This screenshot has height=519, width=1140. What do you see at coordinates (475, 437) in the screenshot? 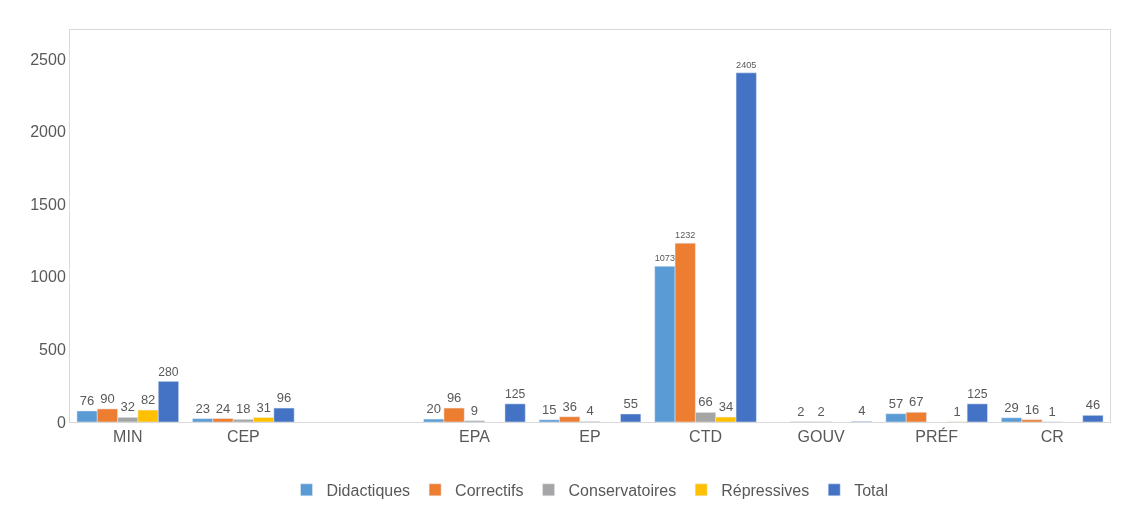
I see `x-tick-label: EPA` at bounding box center [475, 437].